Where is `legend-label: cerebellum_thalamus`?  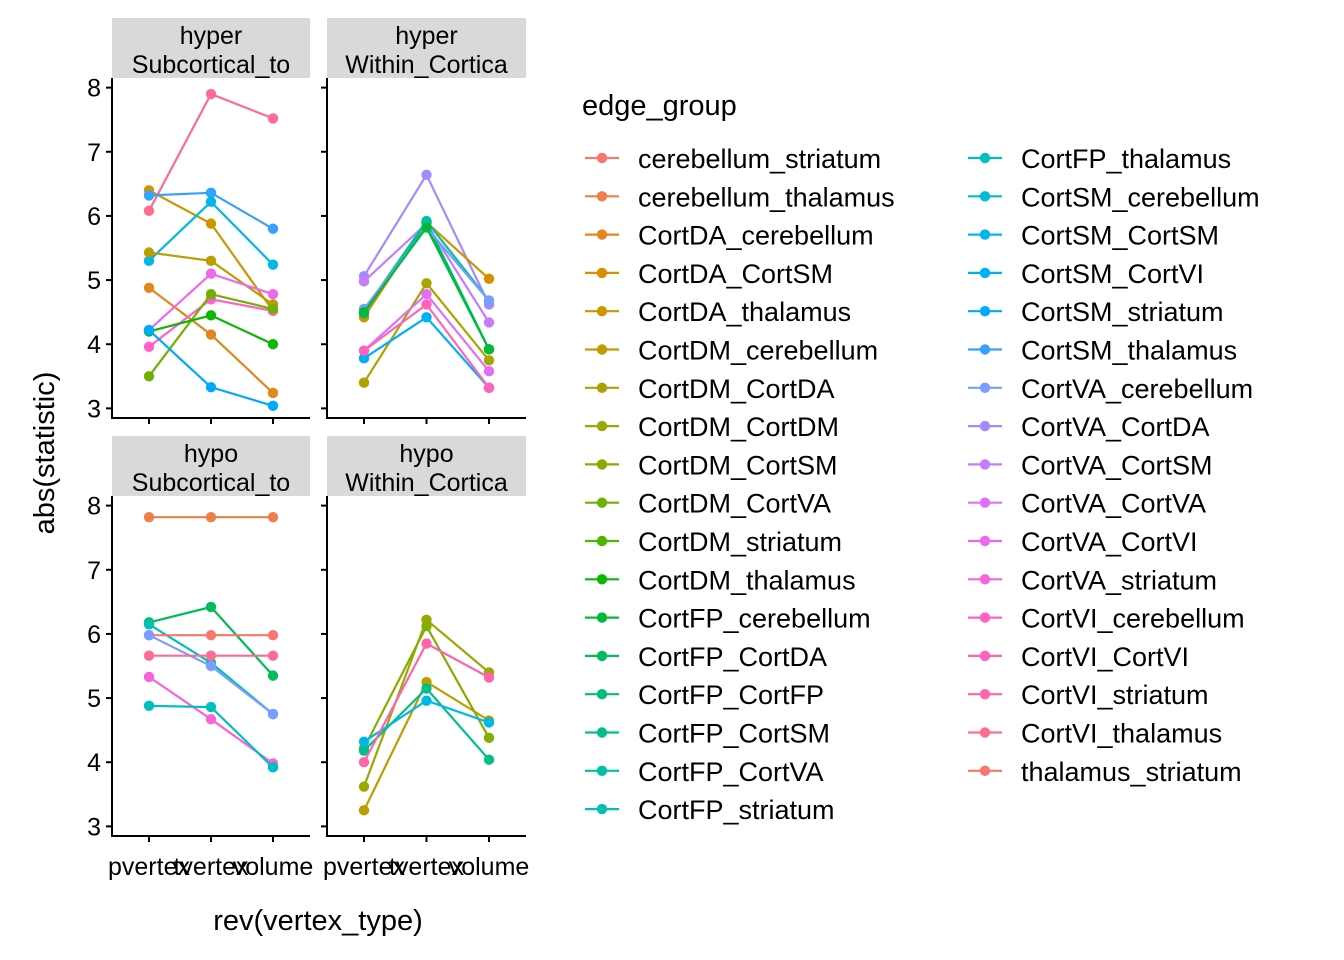
legend-label: cerebellum_thalamus is located at coordinates (766, 197).